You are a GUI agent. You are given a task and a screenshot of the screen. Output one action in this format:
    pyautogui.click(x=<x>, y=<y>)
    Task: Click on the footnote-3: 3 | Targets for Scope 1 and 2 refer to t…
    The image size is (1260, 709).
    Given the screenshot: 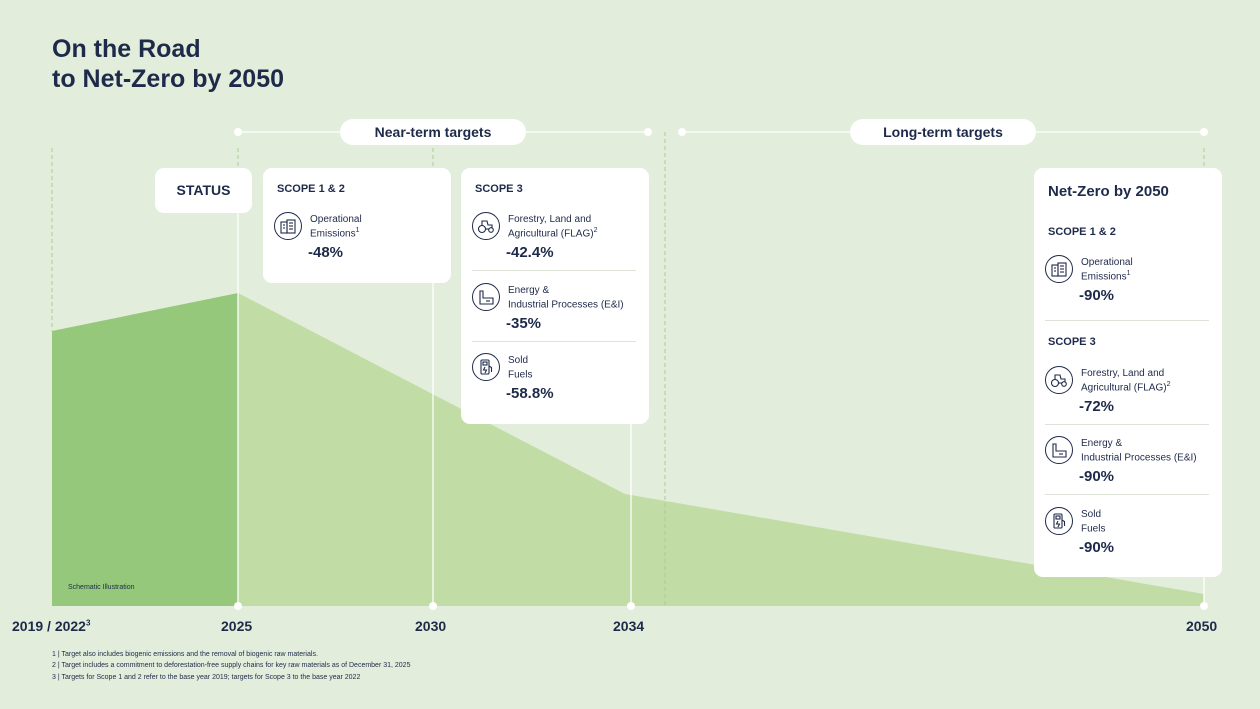 What is the action you would take?
    pyautogui.click(x=206, y=677)
    